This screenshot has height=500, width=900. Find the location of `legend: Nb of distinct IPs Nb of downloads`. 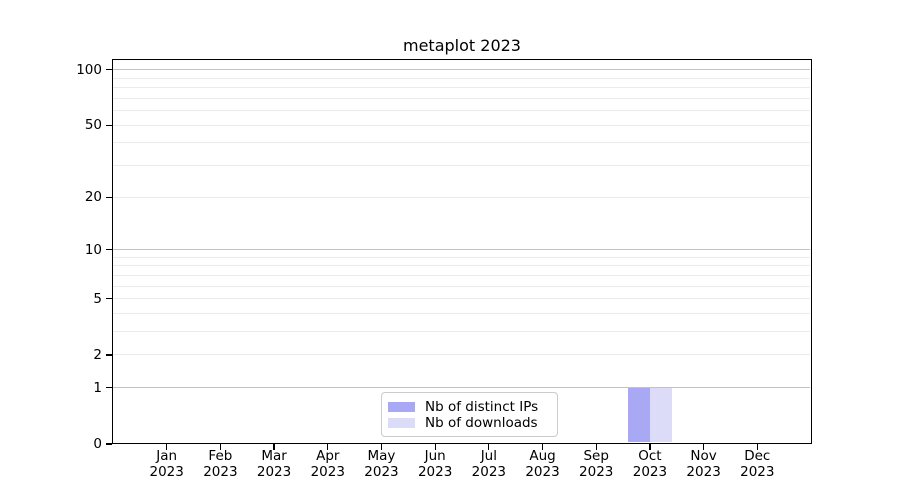

legend: Nb of distinct IPs Nb of downloads is located at coordinates (469, 414).